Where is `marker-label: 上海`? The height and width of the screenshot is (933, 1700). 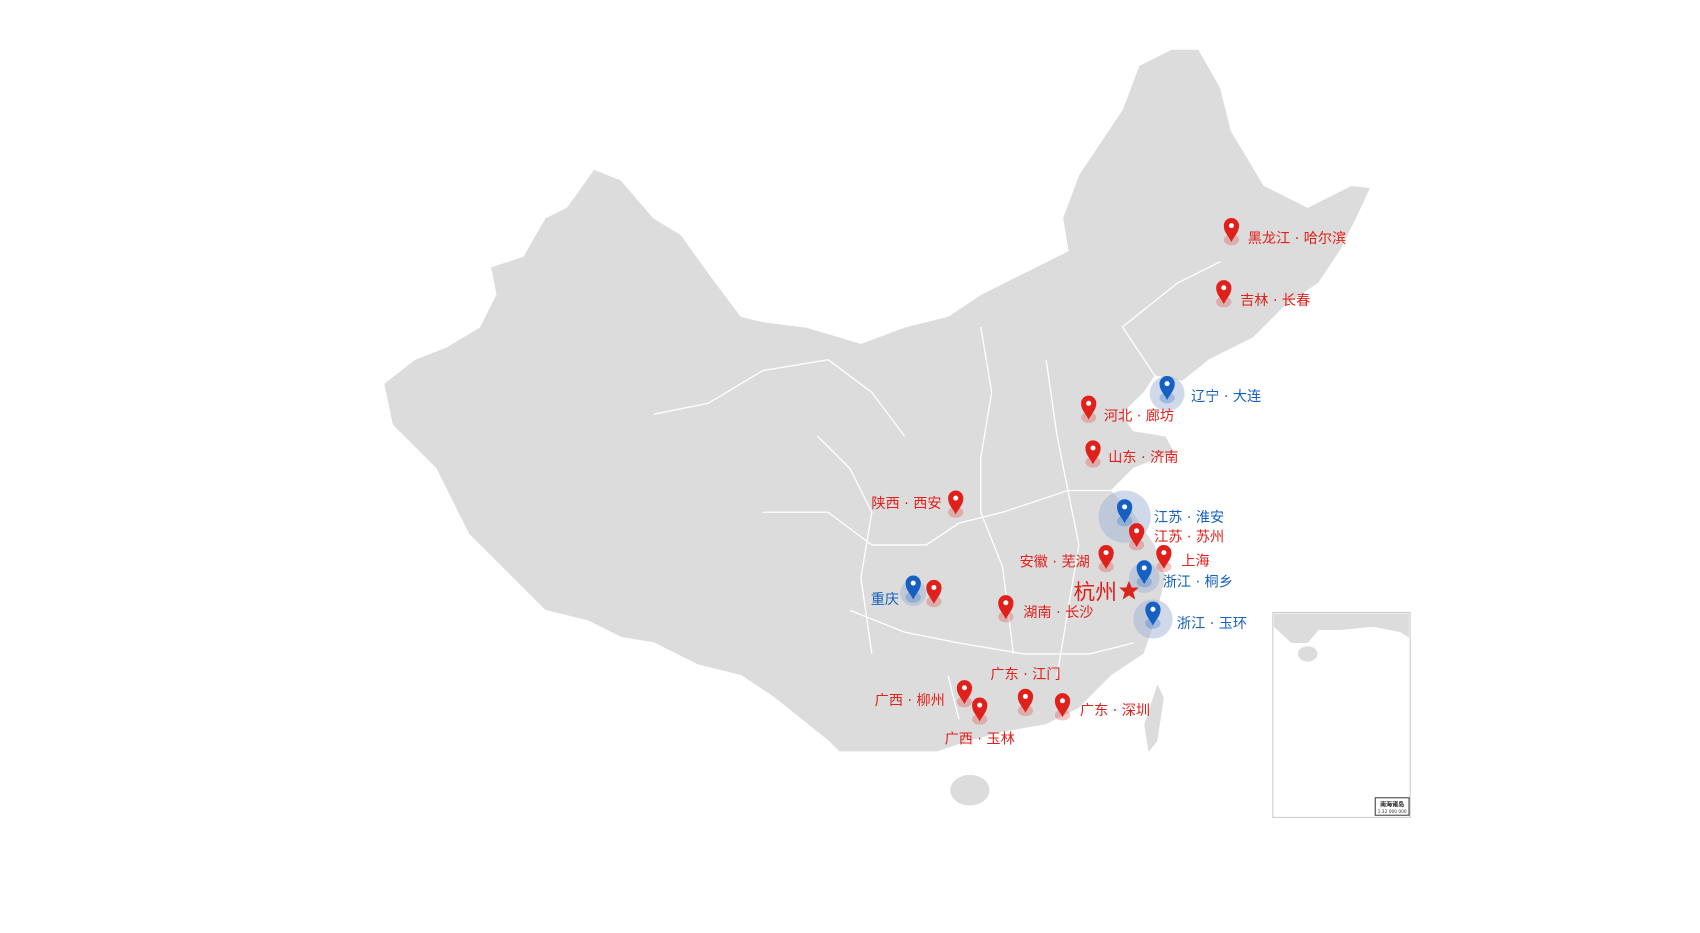
marker-label: 上海 is located at coordinates (1195, 562).